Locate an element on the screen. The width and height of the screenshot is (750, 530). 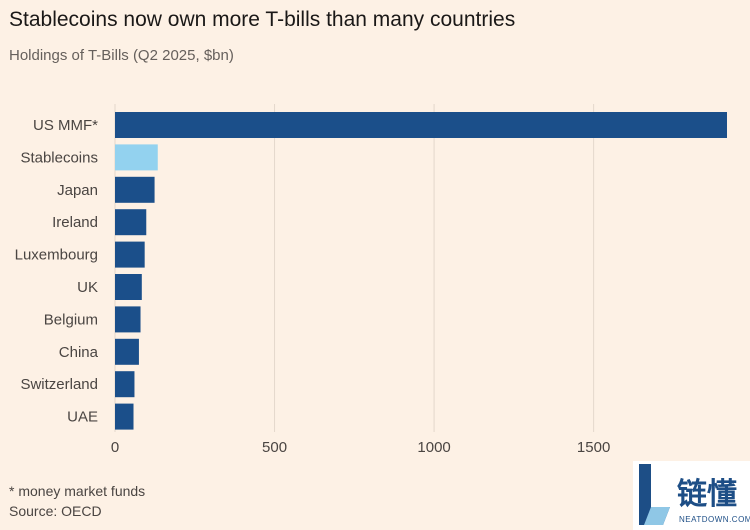
neatdown-logo: 链懂 NEATDOWN.COM is located at coordinates (691, 495).